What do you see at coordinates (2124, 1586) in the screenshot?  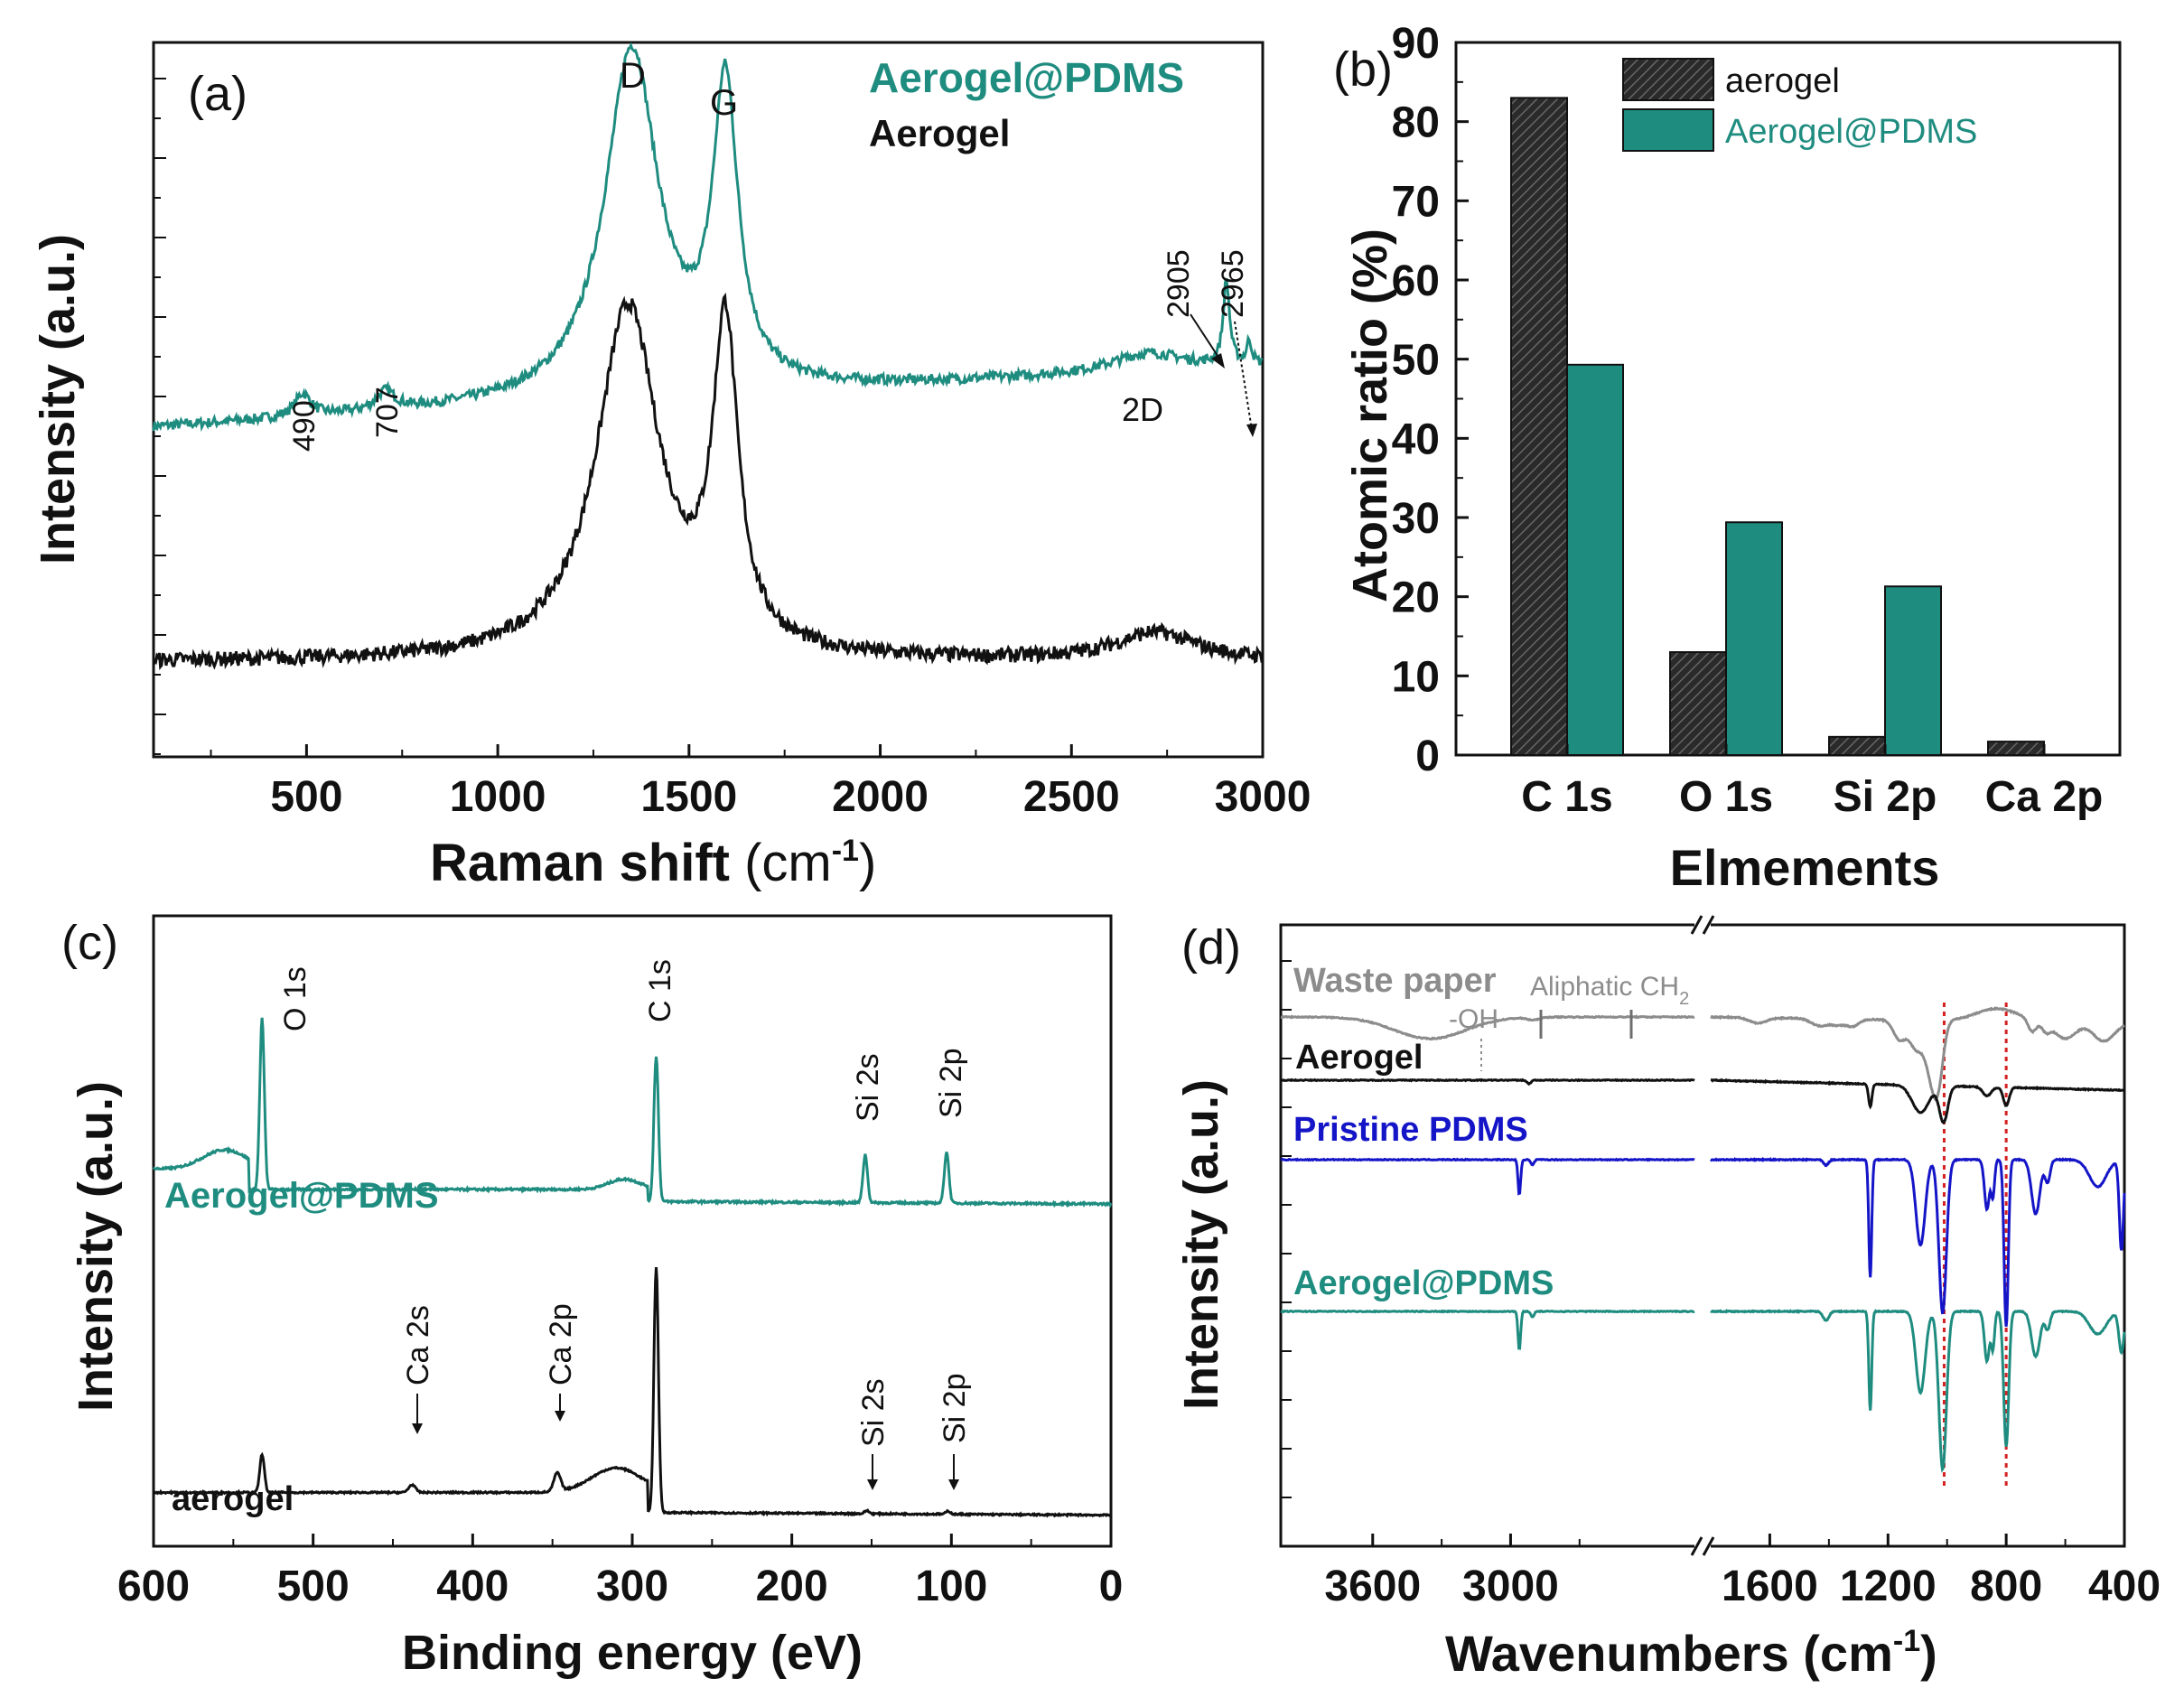 I see `panel-d-xtick-label: 400` at bounding box center [2124, 1586].